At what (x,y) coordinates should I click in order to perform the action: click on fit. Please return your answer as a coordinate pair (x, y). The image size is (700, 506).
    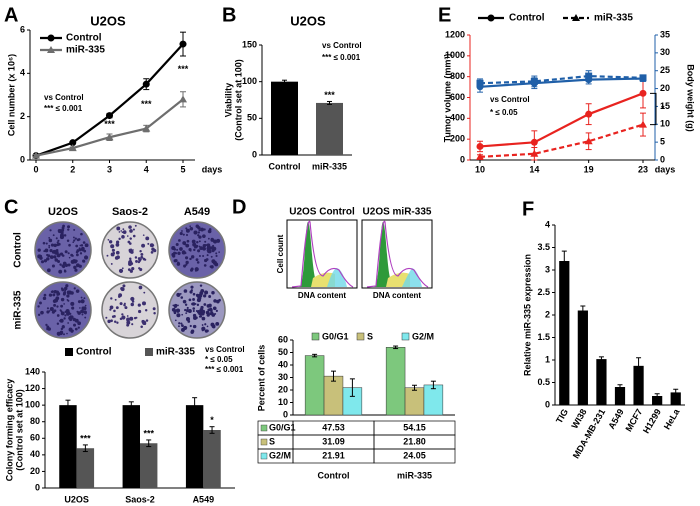
    Looking at the image, I should click on (322, 254).